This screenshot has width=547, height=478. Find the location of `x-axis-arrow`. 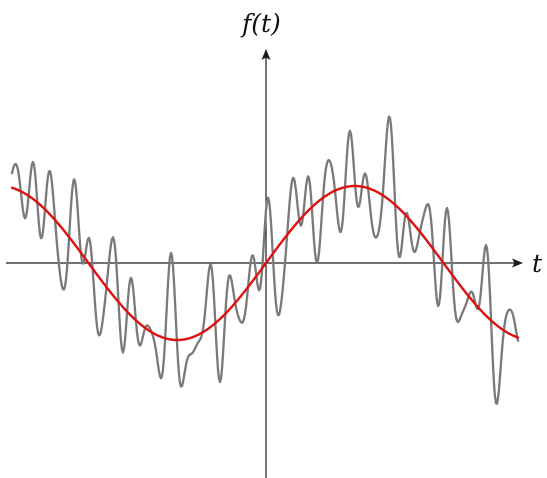

x-axis-arrow is located at coordinates (517, 263).